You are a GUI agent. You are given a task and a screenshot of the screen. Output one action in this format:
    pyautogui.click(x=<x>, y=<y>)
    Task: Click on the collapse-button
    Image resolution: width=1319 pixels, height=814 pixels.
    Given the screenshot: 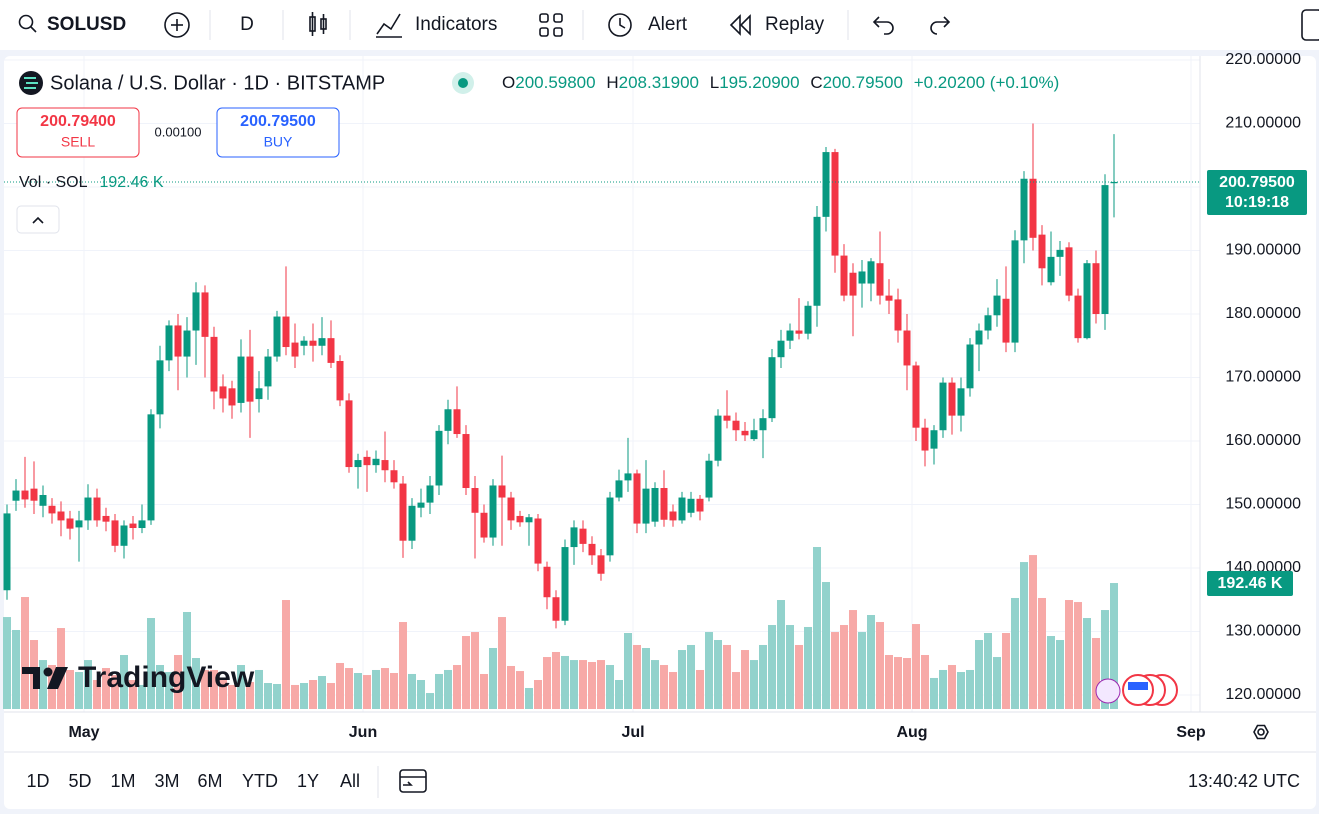 What is the action you would take?
    pyautogui.click(x=38, y=219)
    